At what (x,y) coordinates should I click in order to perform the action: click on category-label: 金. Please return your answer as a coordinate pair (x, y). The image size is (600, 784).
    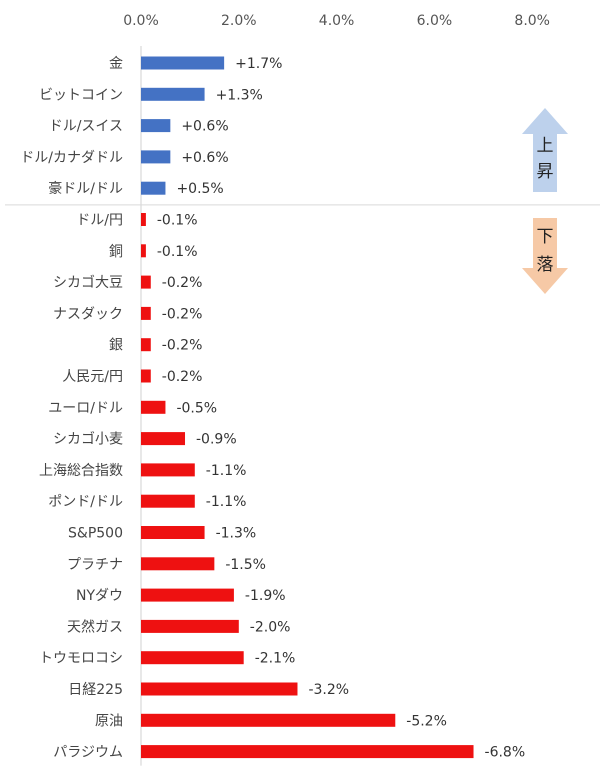
    Looking at the image, I should click on (116, 64).